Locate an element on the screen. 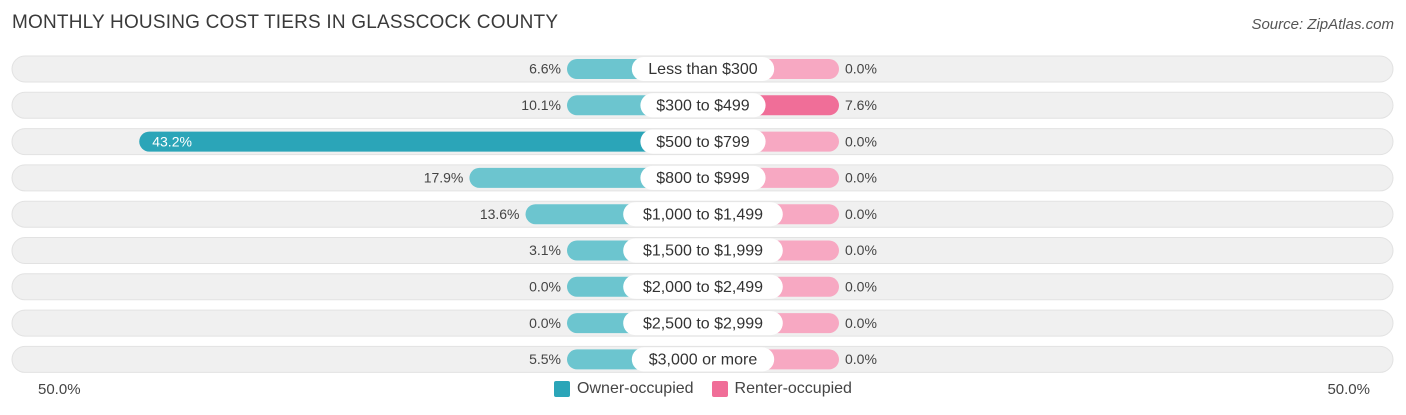 This screenshot has width=1406, height=415. owner-value-label: 43.2% is located at coordinates (172, 141).